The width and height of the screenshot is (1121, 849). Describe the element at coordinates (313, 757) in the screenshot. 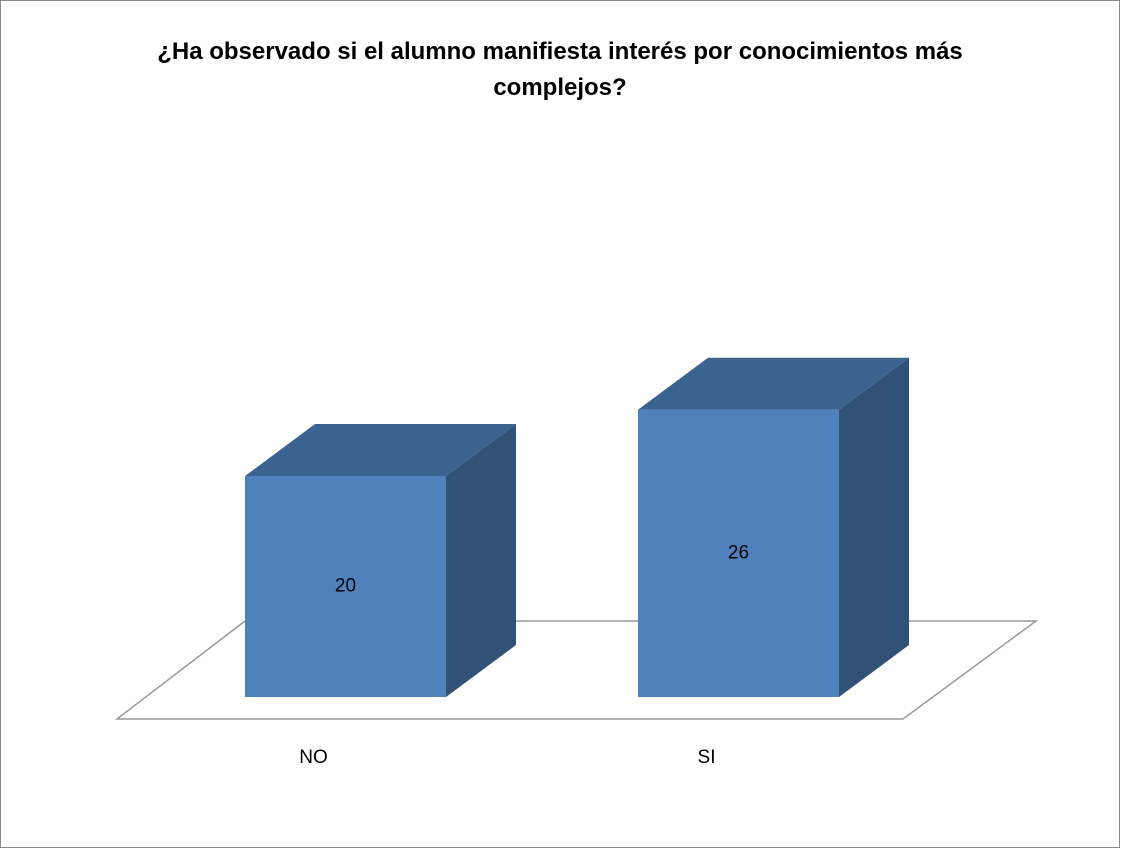

I see `x-tick-label: NO` at that location.